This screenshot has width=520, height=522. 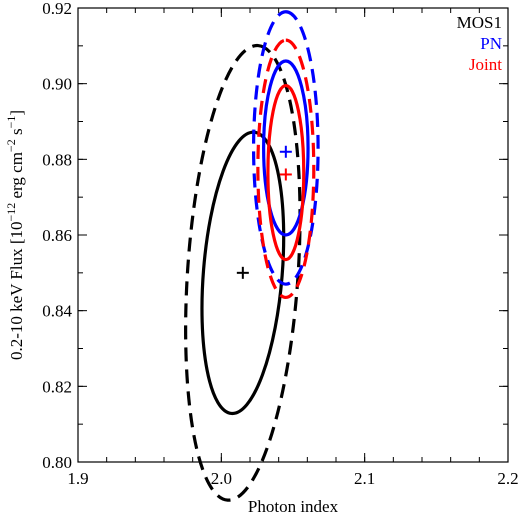 What do you see at coordinates (57, 235) in the screenshot?
I see `y-tick-label: 0.86` at bounding box center [57, 235].